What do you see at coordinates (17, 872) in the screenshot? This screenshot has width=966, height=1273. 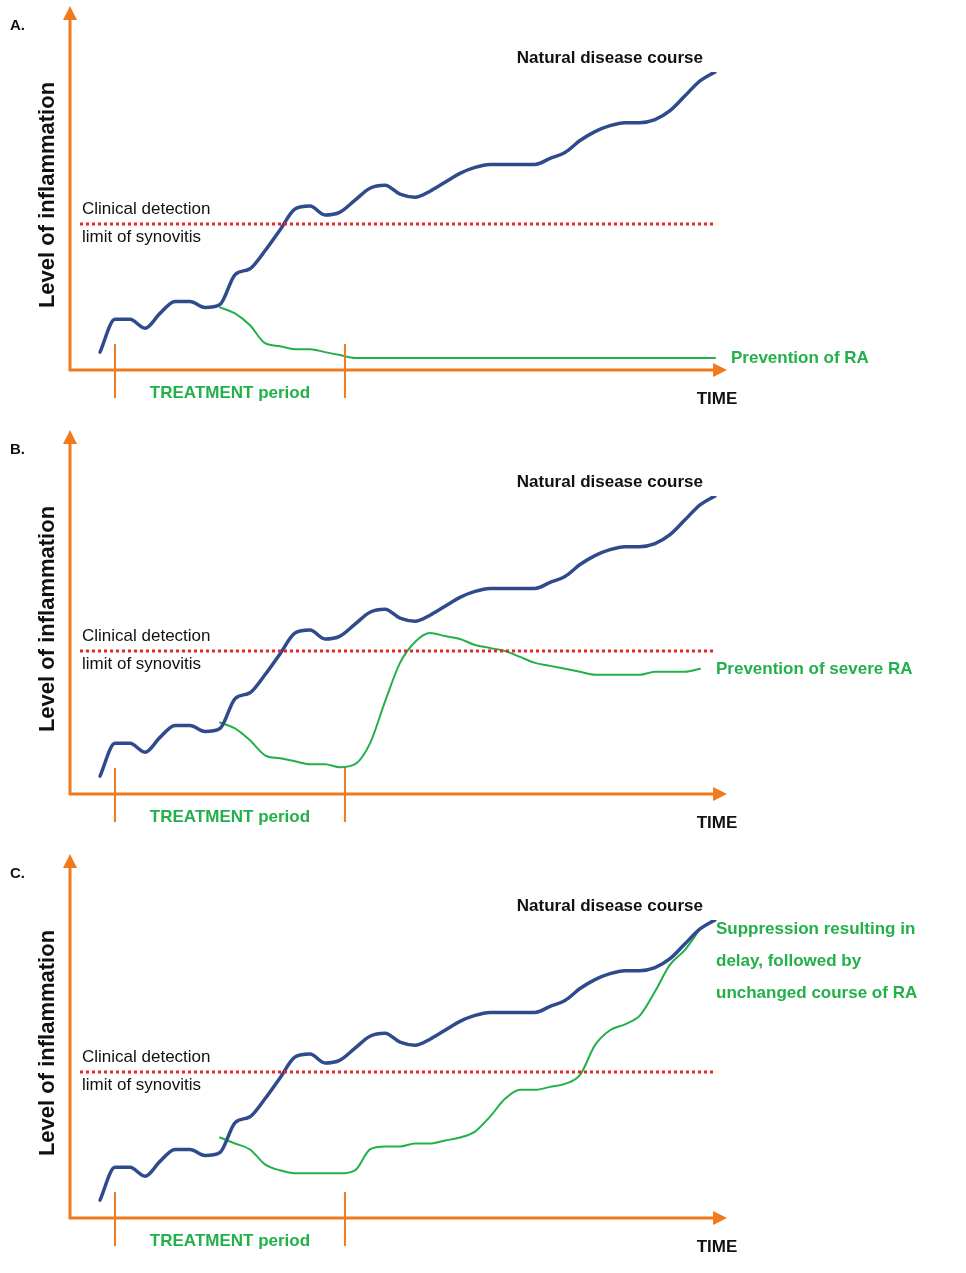 I see `chart-title: C.` at bounding box center [17, 872].